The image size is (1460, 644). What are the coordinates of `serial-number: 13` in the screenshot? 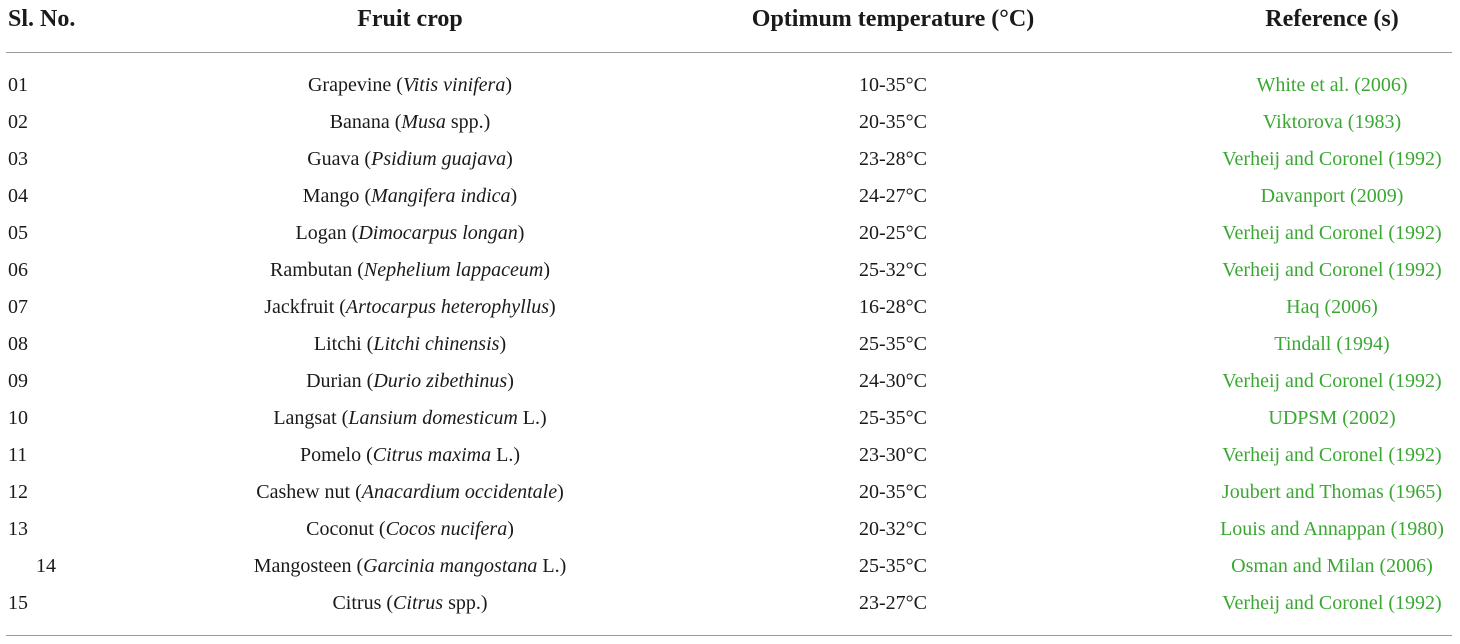 It's located at (18, 529).